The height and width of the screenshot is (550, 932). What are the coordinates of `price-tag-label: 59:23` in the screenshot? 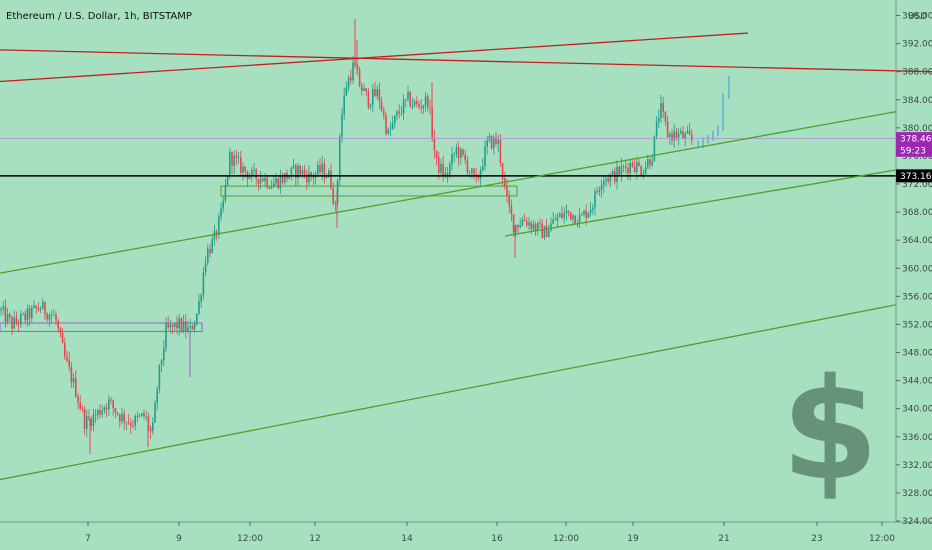 It's located at (913, 151).